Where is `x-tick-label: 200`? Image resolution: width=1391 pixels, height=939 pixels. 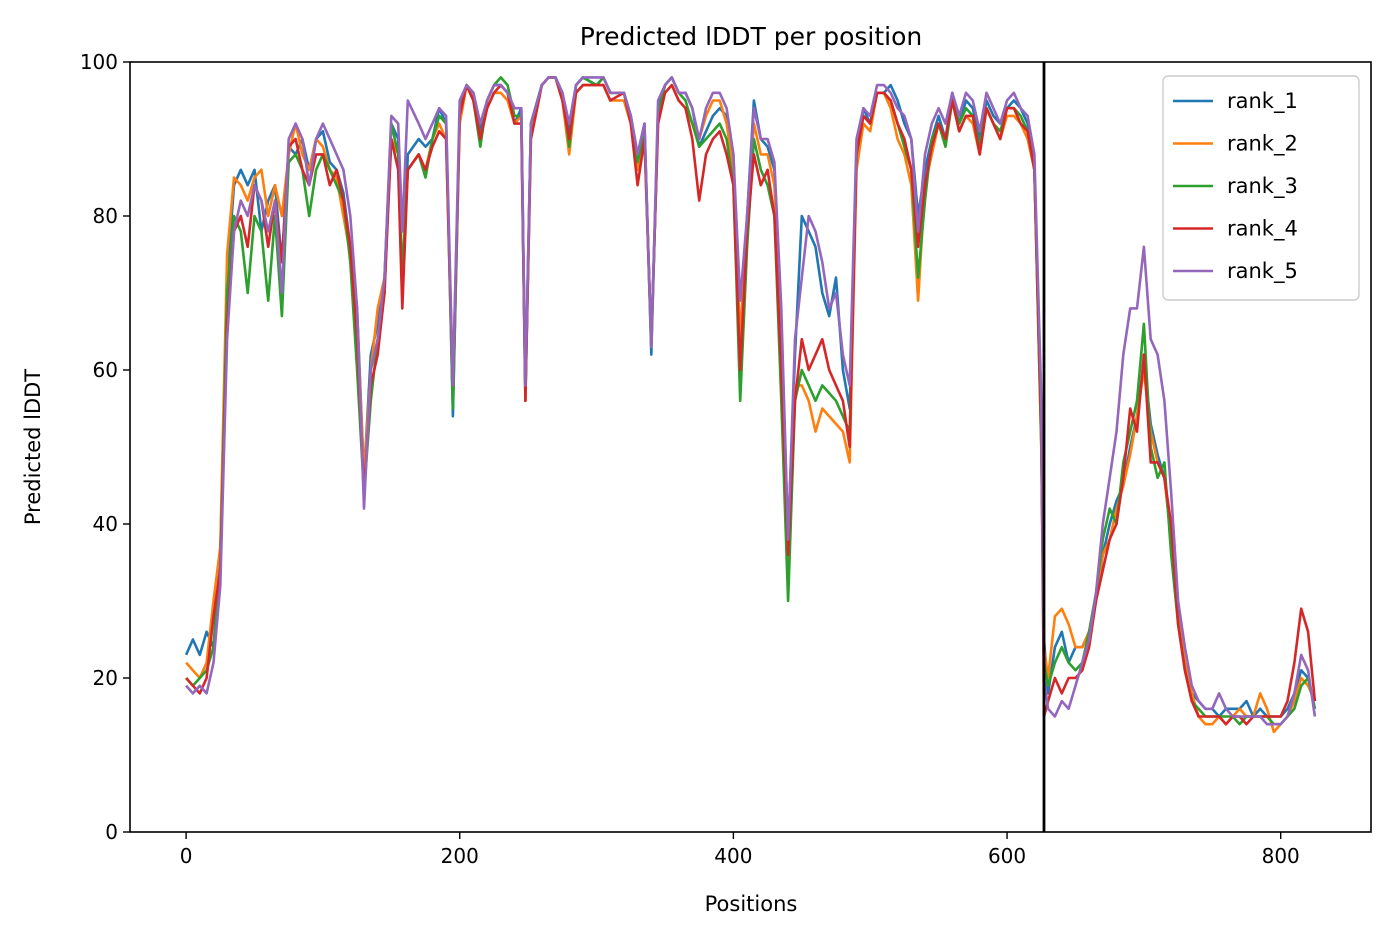 x-tick-label: 200 is located at coordinates (460, 856).